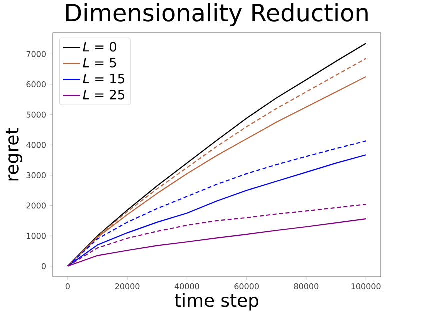  Describe the element at coordinates (100, 47) in the screenshot. I see `legend-label: L = 0` at that location.